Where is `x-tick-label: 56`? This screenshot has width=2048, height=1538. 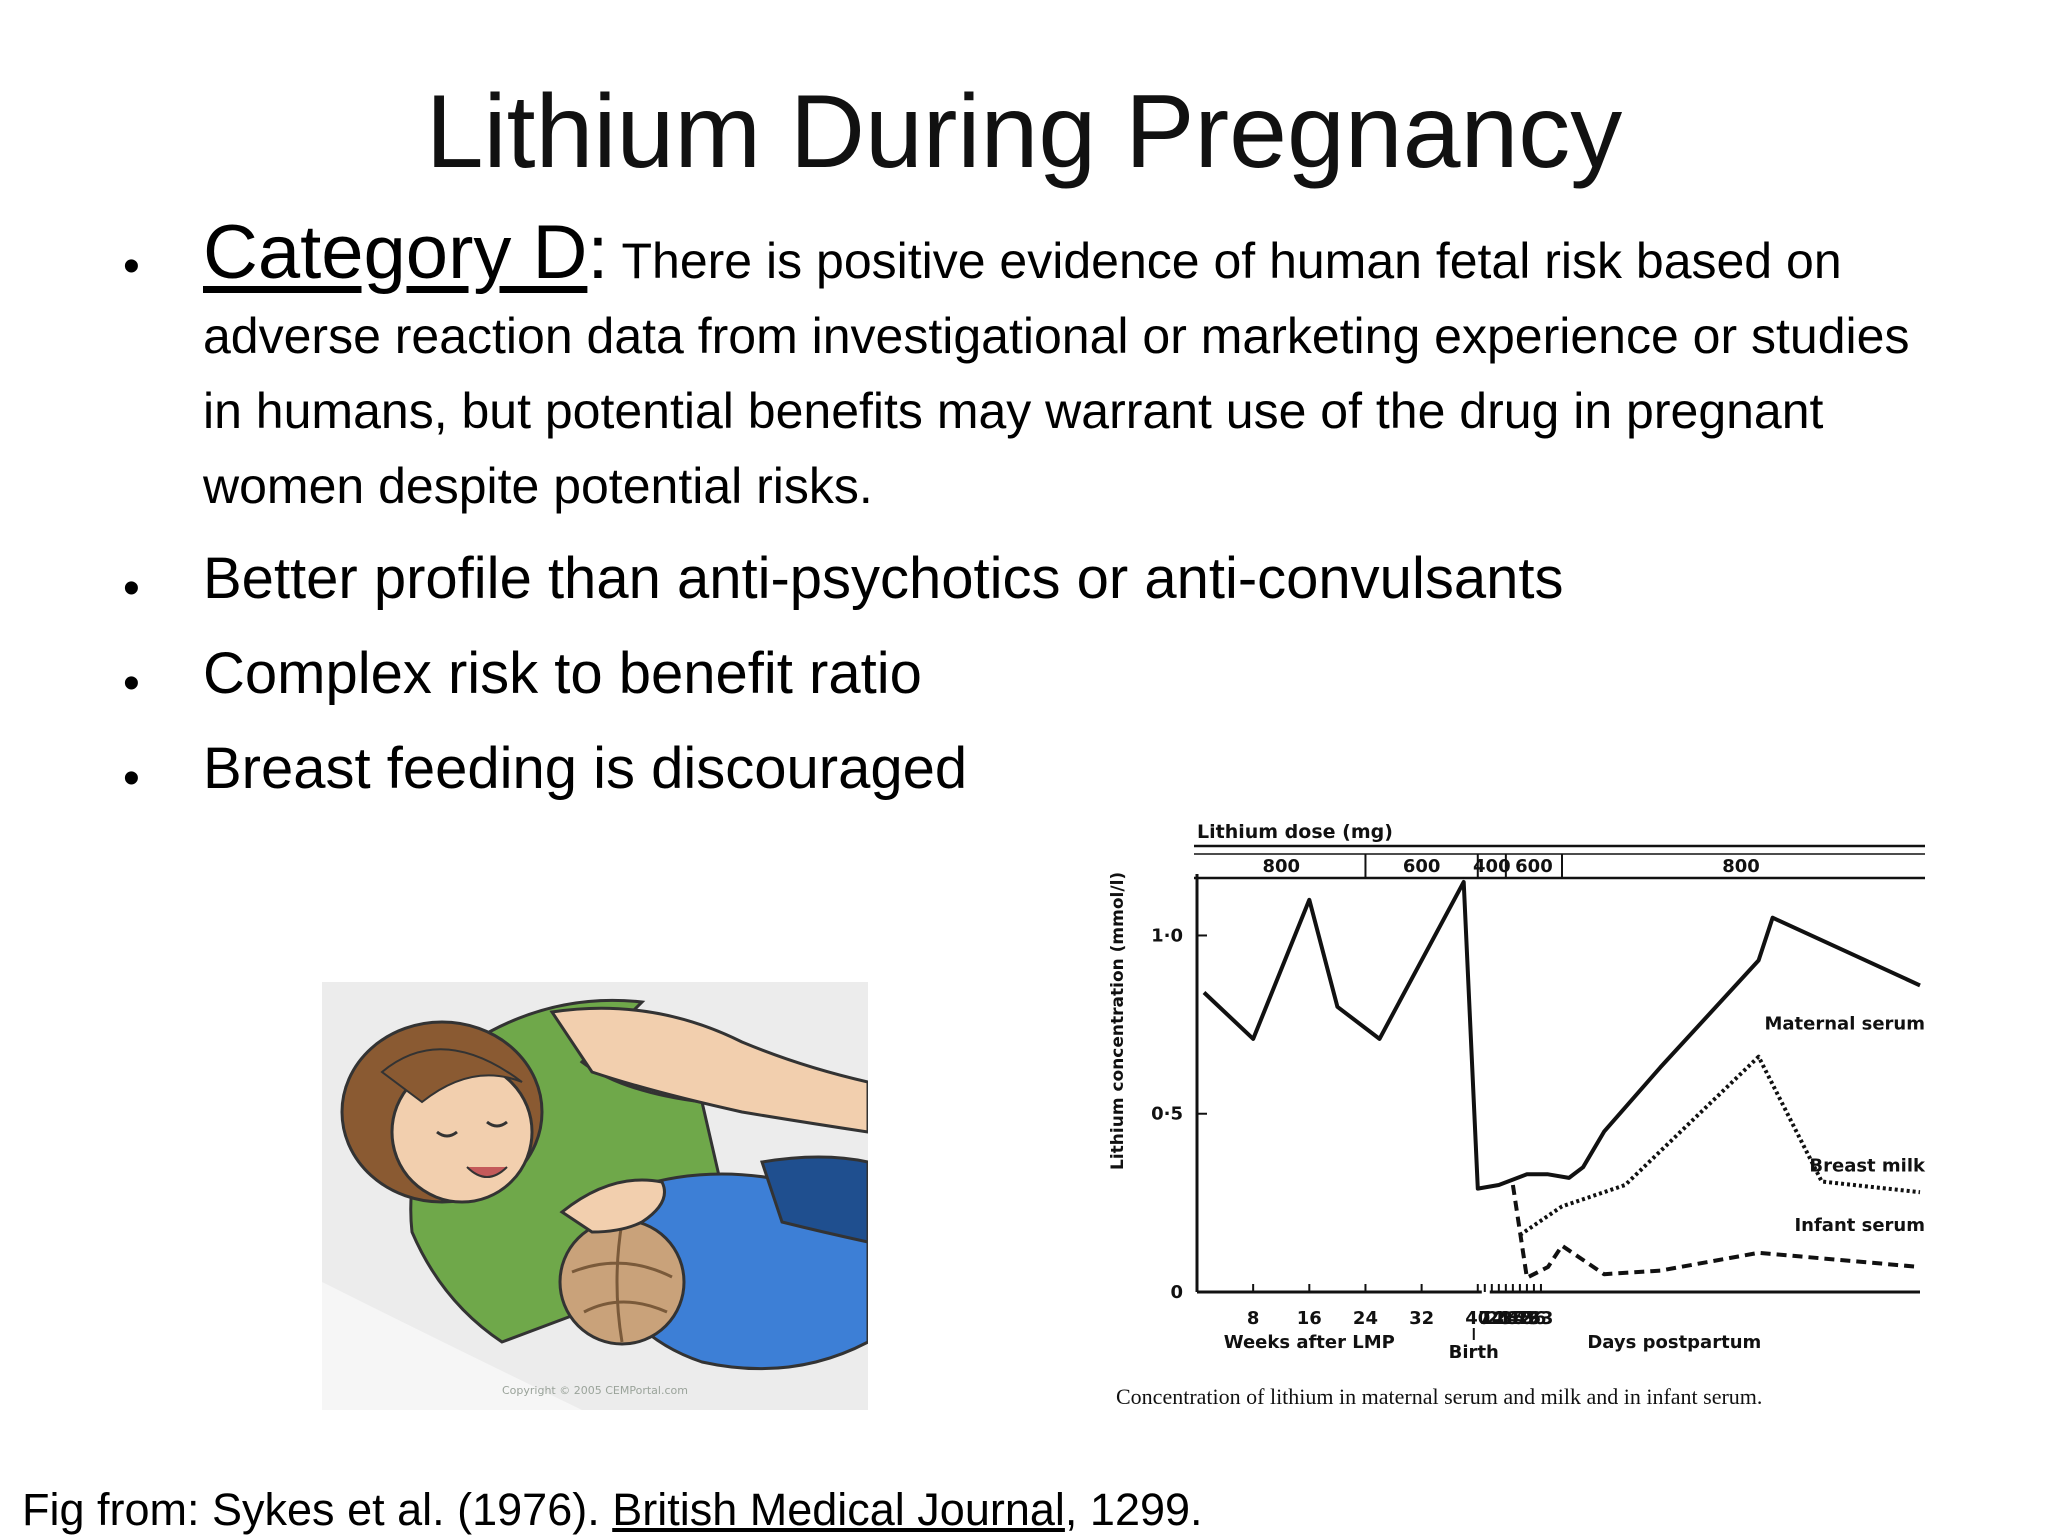 x-tick-label: 56 is located at coordinates (1533, 1318).